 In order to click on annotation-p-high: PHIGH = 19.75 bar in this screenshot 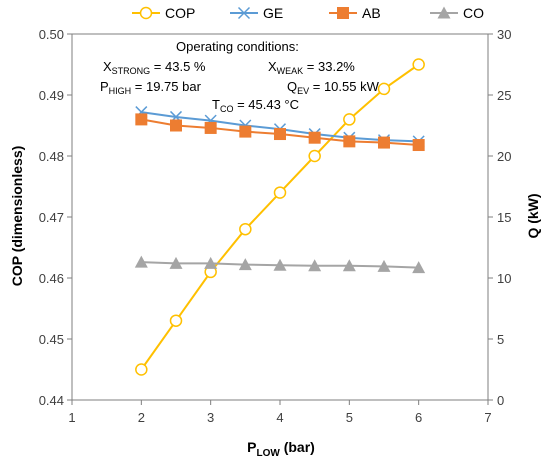, I will do `click(151, 87)`.